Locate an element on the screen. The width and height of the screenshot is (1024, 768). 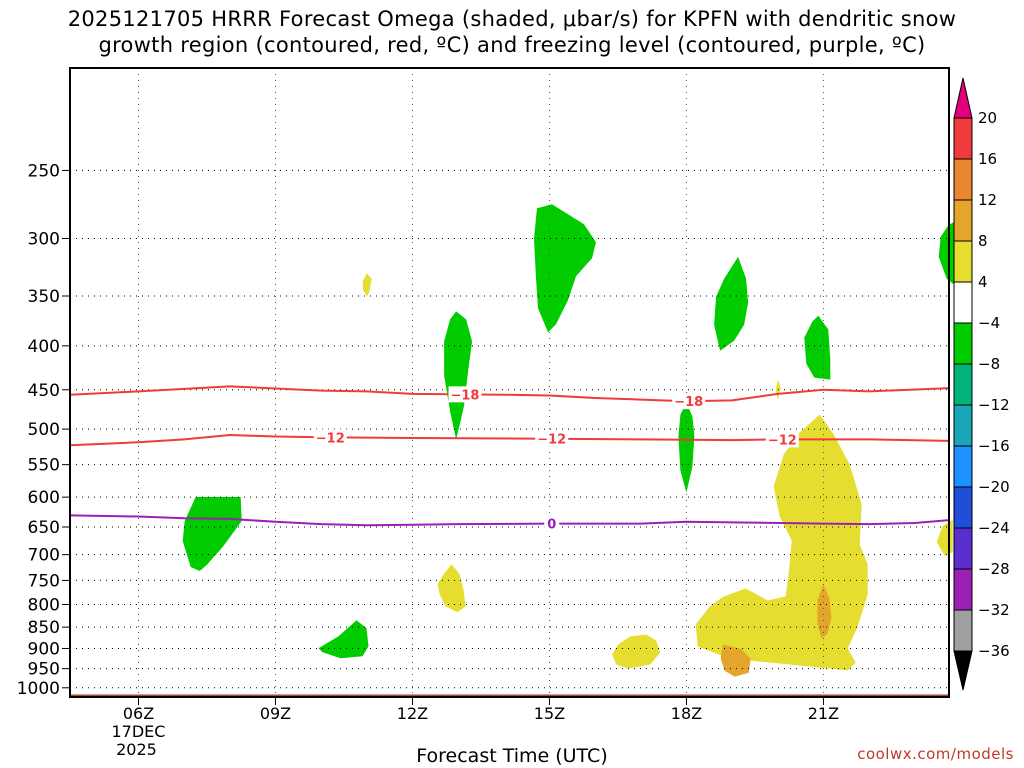
x-tick-label-06Z: 06Z is located at coordinates (138, 713).